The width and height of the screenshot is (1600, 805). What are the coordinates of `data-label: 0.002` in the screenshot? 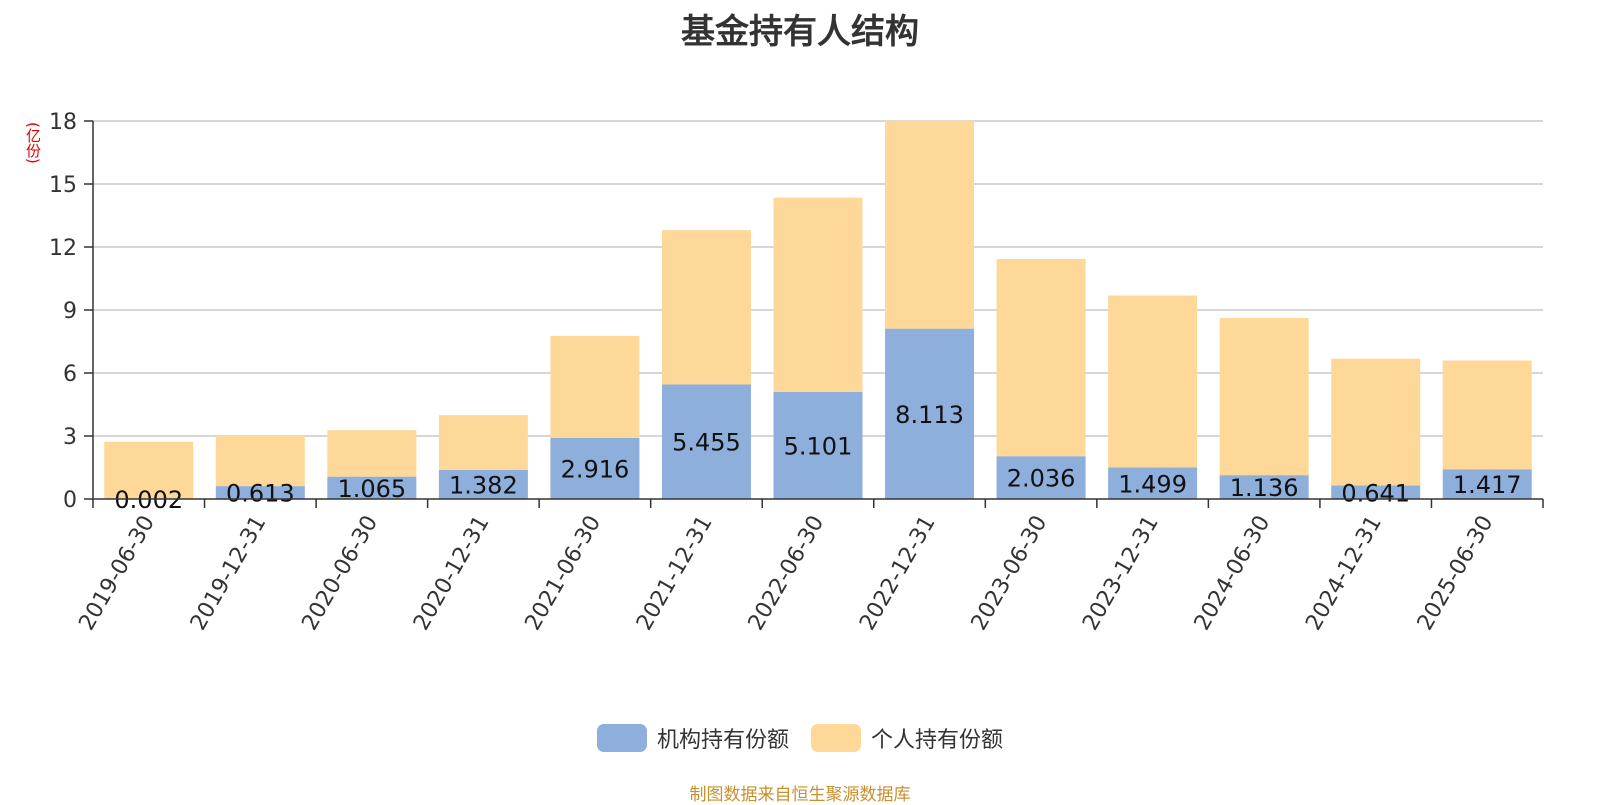 It's located at (148, 500).